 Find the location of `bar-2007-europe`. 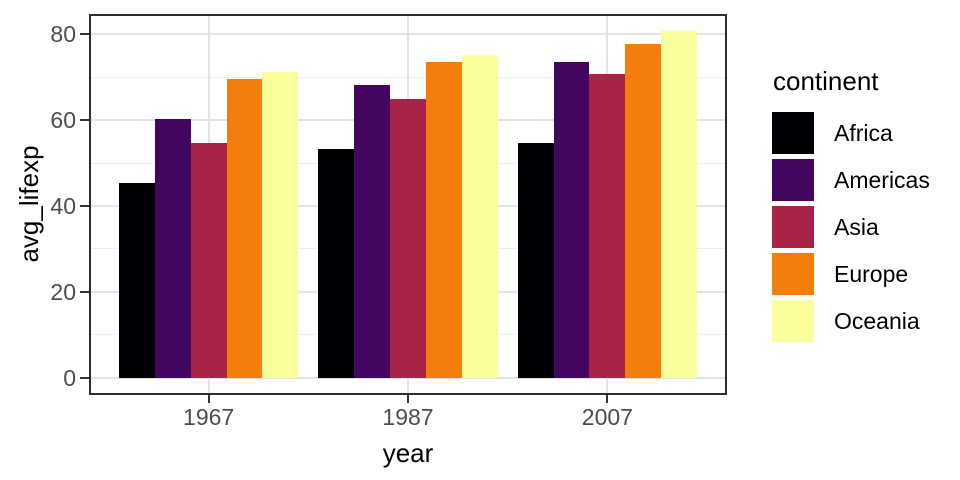

bar-2007-europe is located at coordinates (643, 211).